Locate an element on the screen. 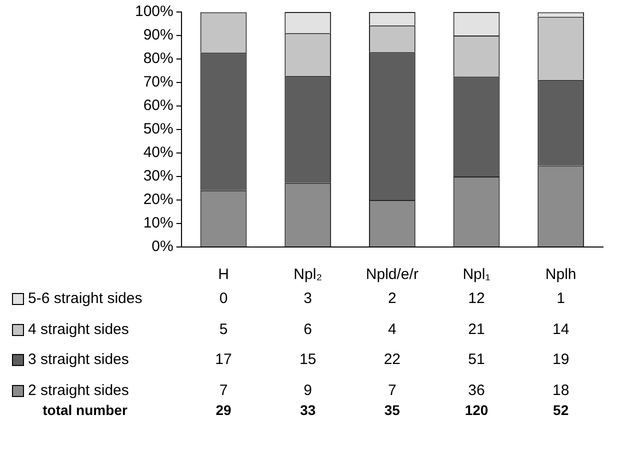 This screenshot has height=449, width=623. y-tick-label: 10% is located at coordinates (158, 223).